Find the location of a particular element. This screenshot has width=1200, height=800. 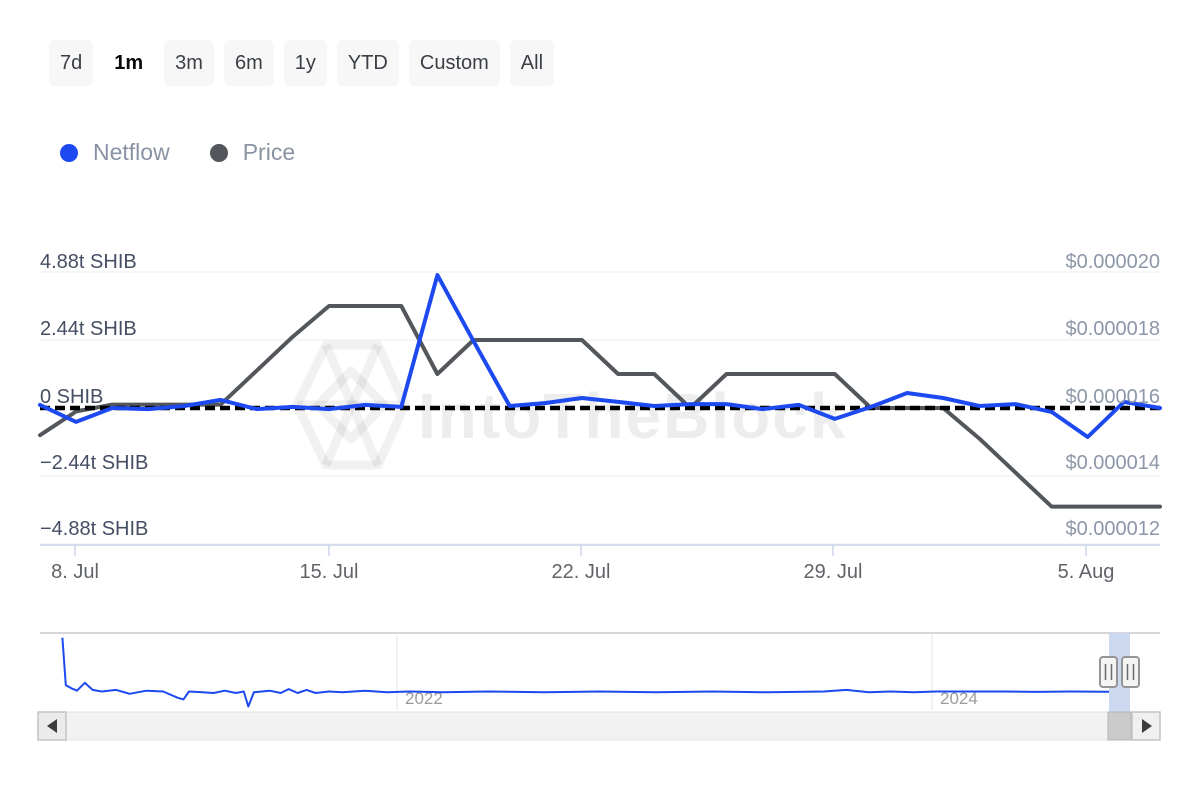

svg-text: $0.000012 is located at coordinates (1112, 529).